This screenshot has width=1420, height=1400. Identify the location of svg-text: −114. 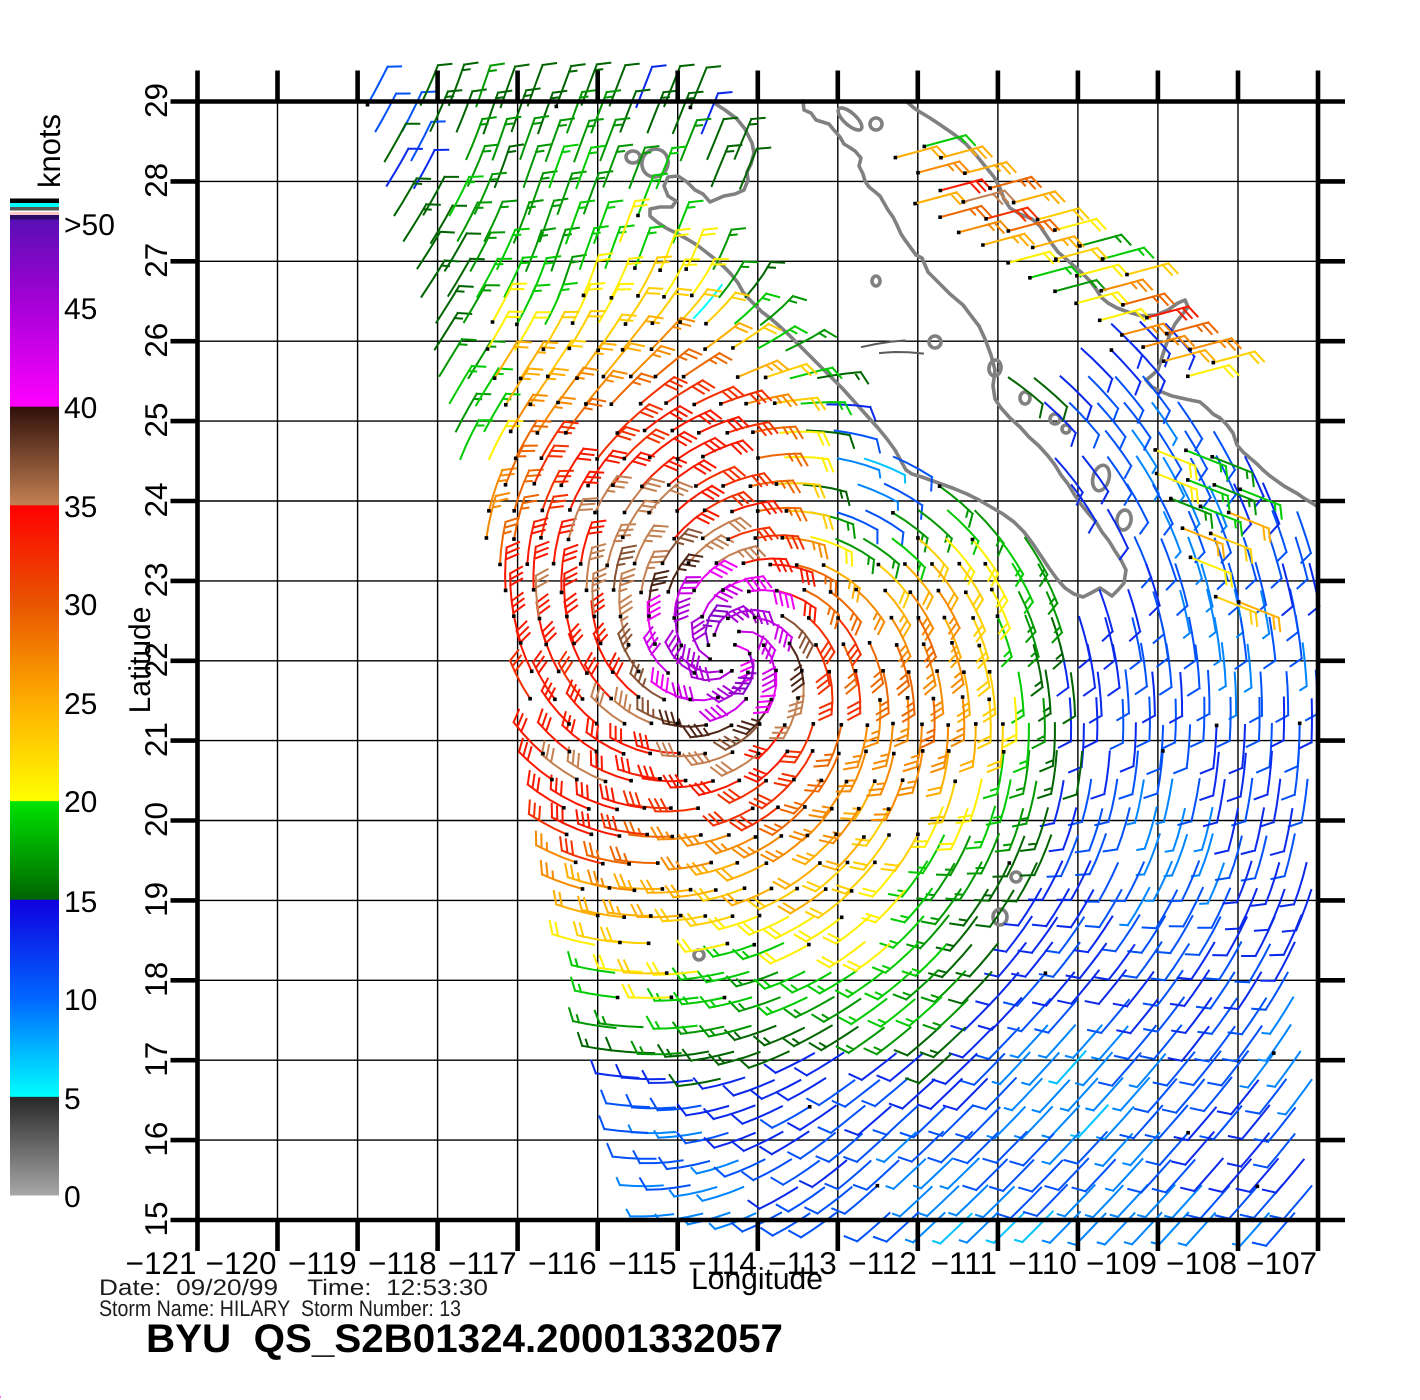
(722, 1263).